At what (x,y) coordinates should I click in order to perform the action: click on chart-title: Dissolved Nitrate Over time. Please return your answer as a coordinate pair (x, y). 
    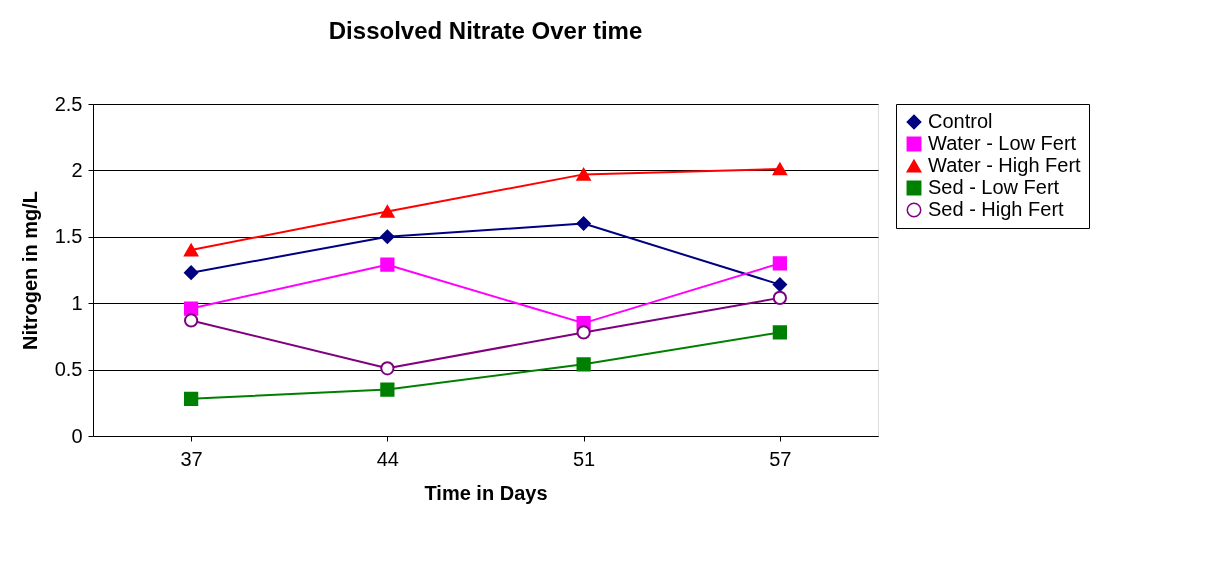
    Looking at the image, I should click on (485, 30).